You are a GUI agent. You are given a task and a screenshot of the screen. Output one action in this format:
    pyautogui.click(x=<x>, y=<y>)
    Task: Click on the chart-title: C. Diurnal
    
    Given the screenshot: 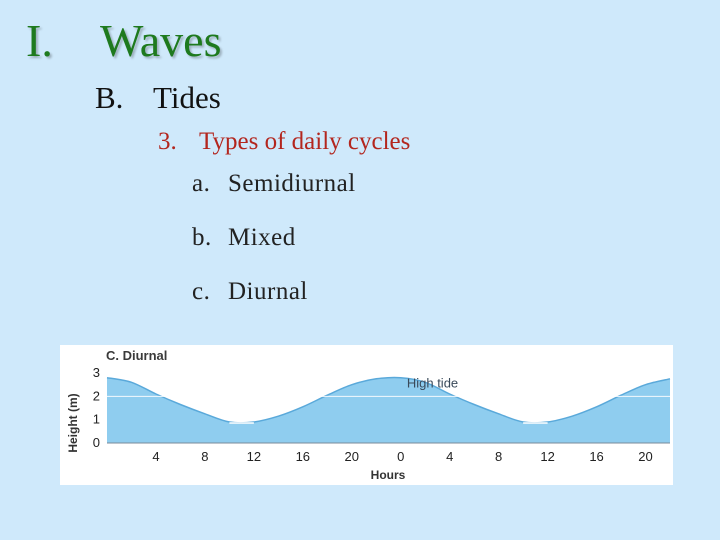 What is the action you would take?
    pyautogui.click(x=136, y=355)
    